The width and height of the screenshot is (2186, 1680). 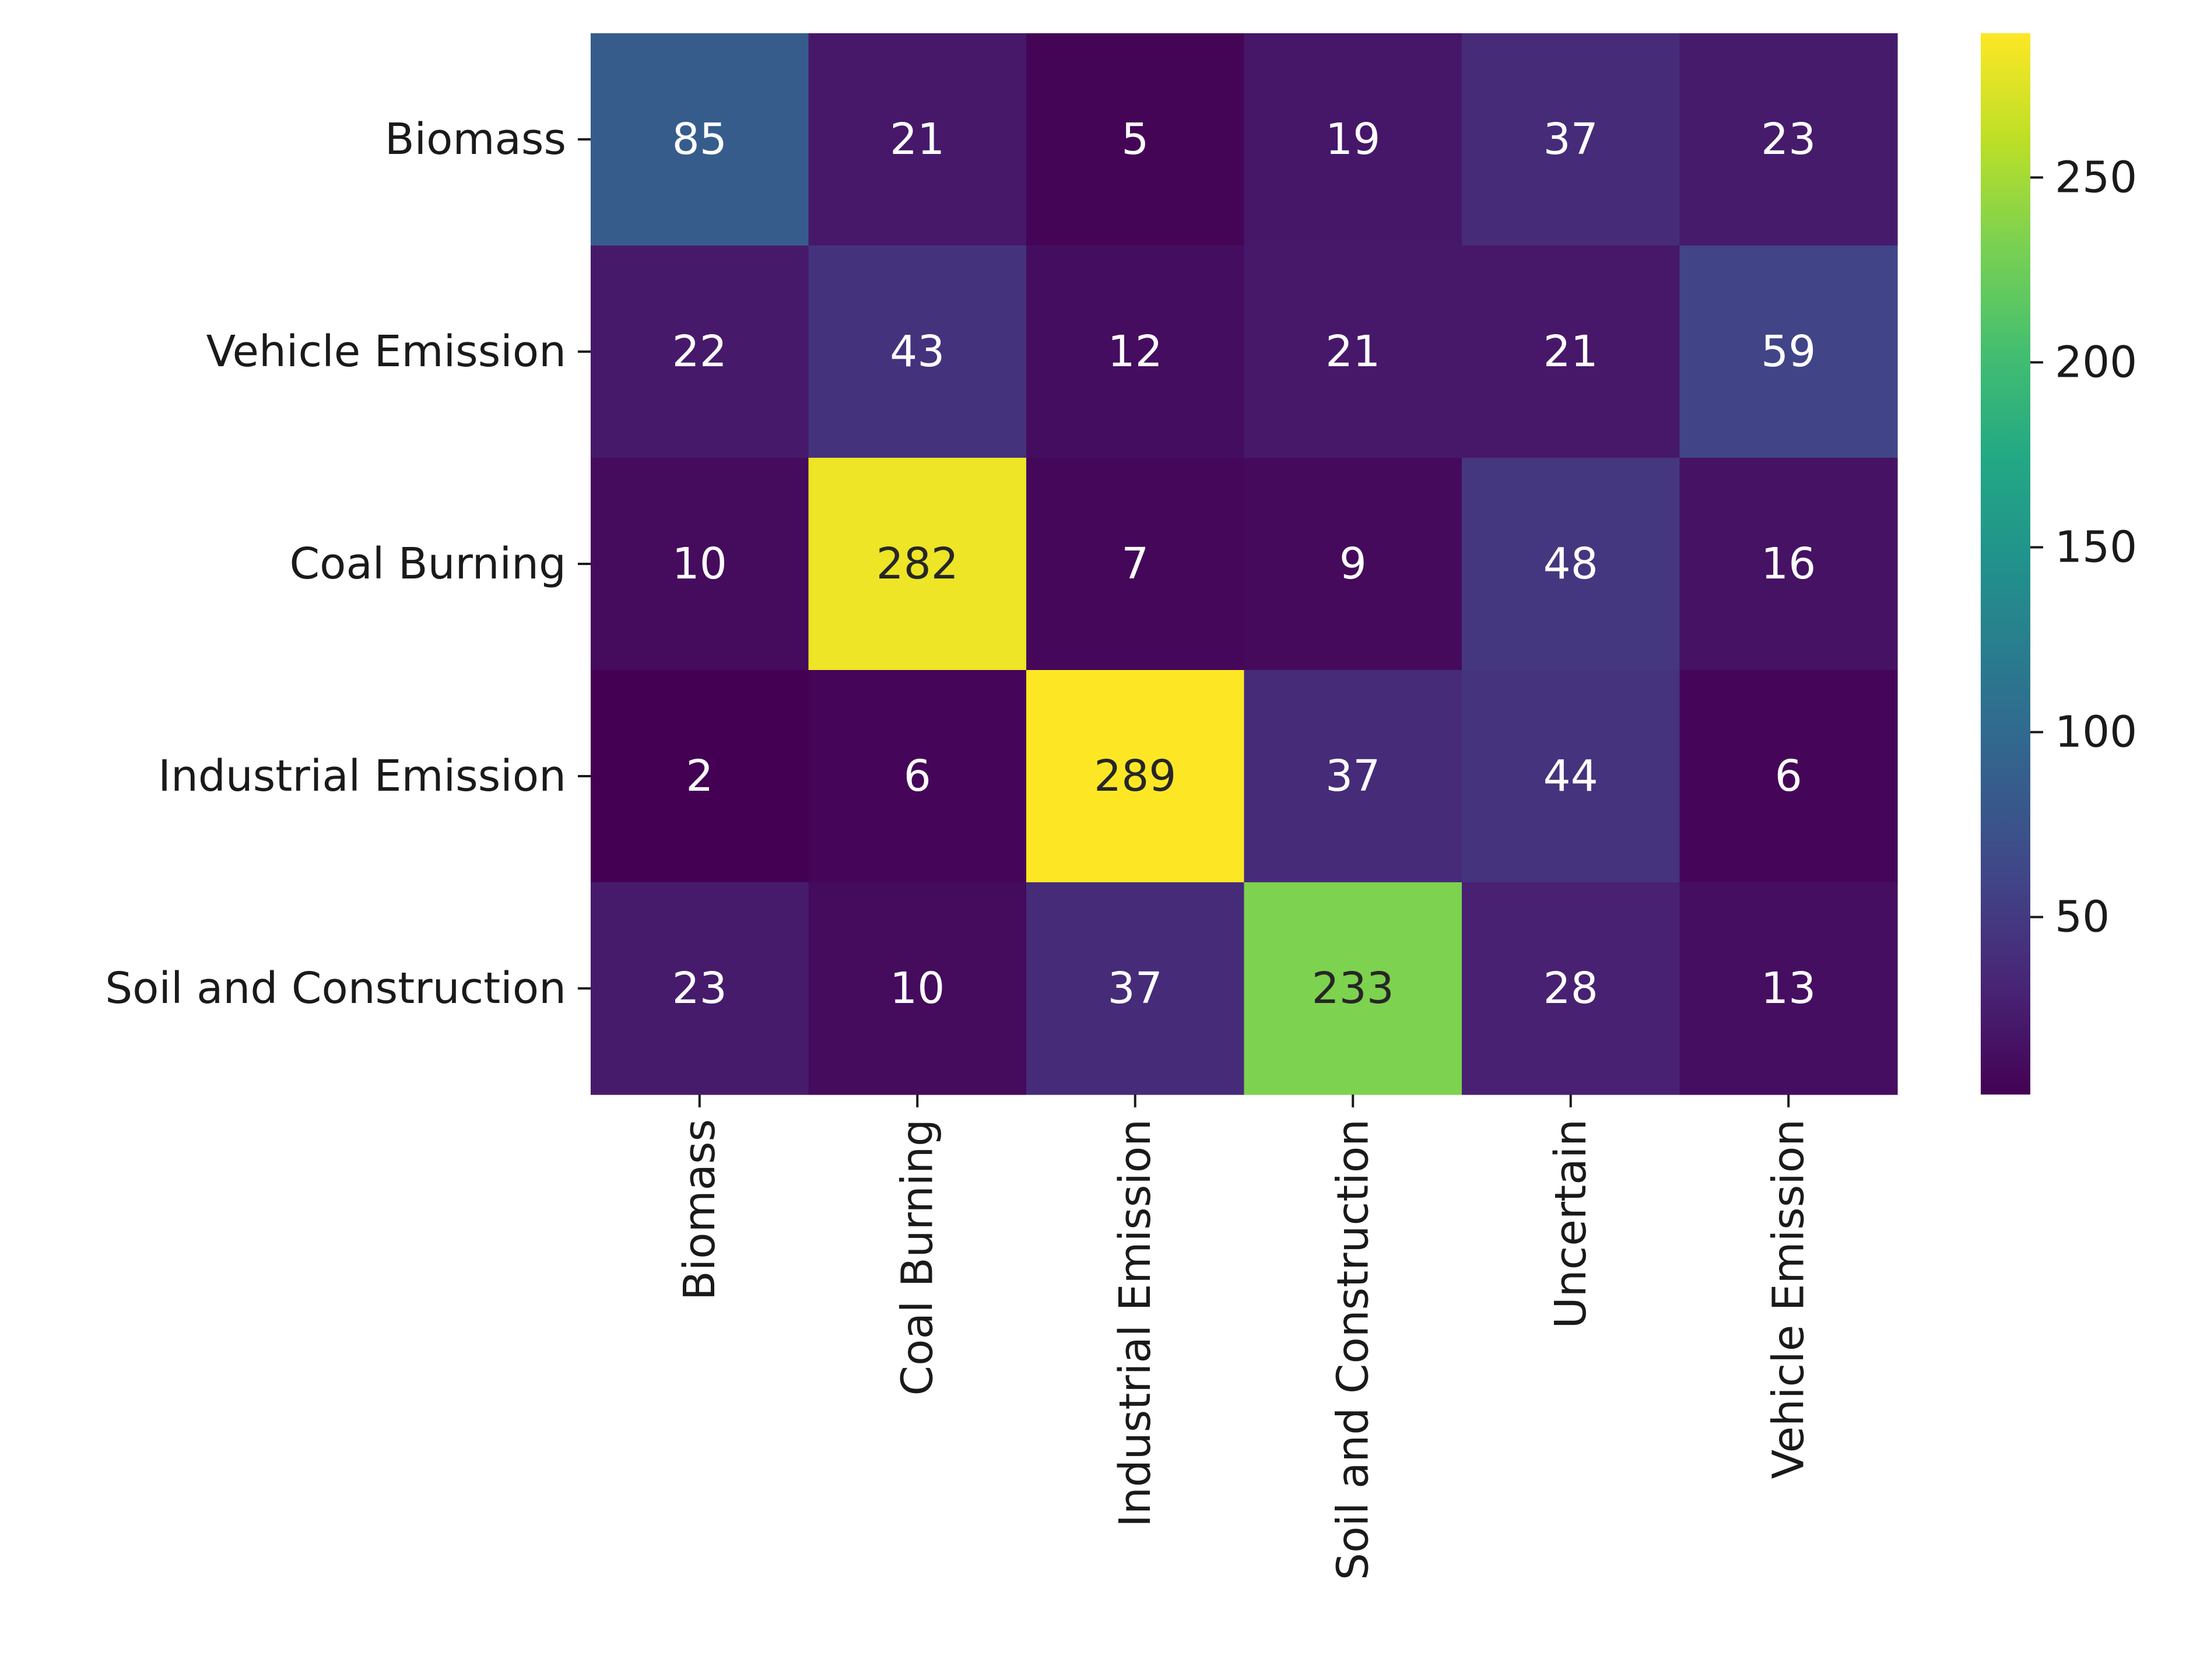 I want to click on cell-value-label: 289, so click(x=1135, y=776).